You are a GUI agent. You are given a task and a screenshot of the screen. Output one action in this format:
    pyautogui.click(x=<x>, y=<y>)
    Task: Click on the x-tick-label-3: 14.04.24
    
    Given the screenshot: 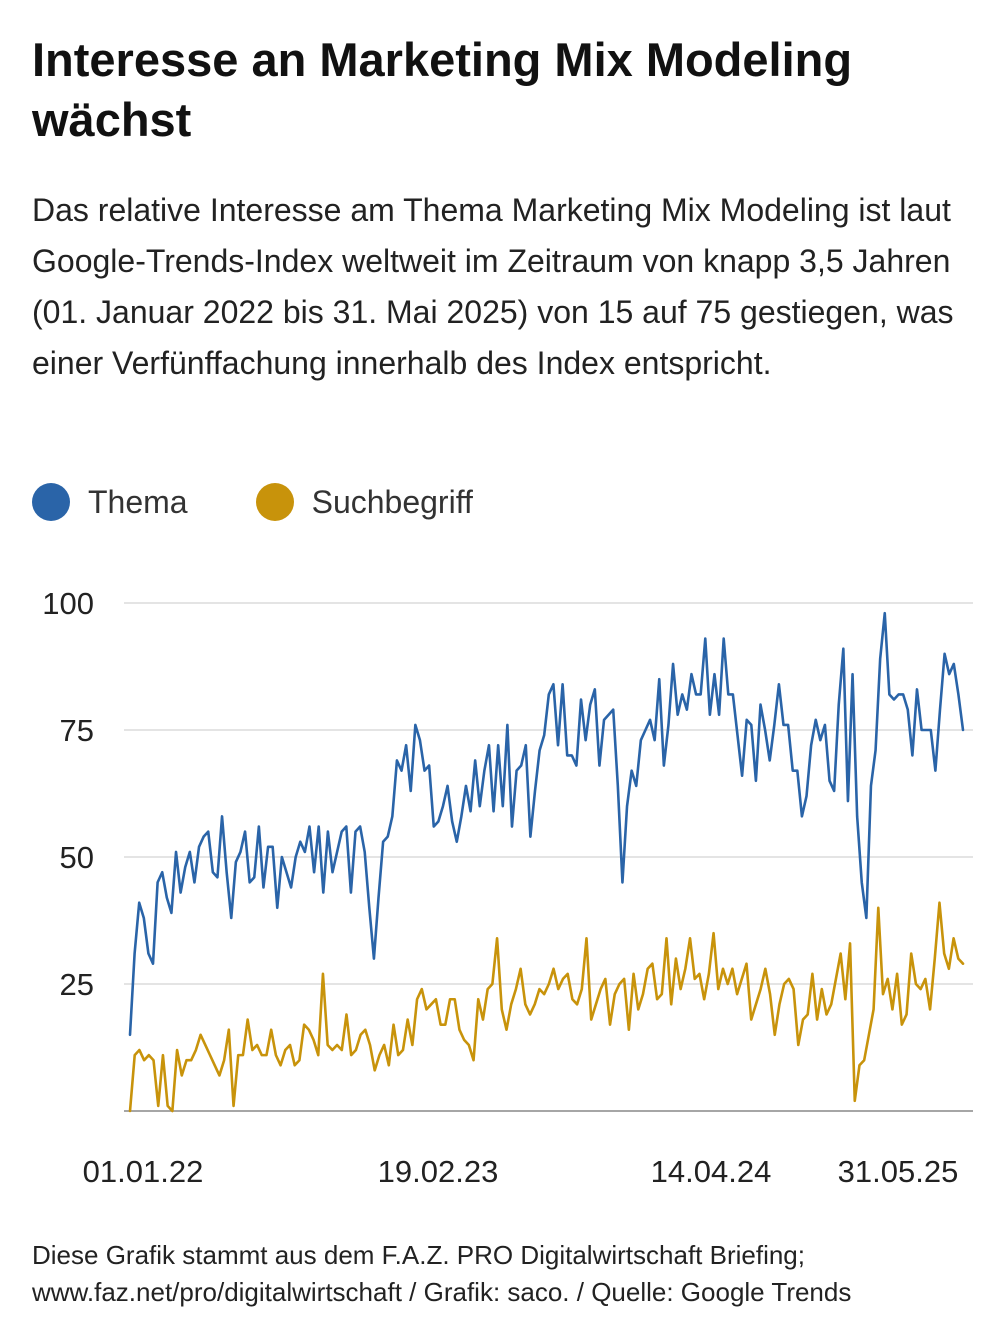 What is the action you would take?
    pyautogui.click(x=711, y=1171)
    